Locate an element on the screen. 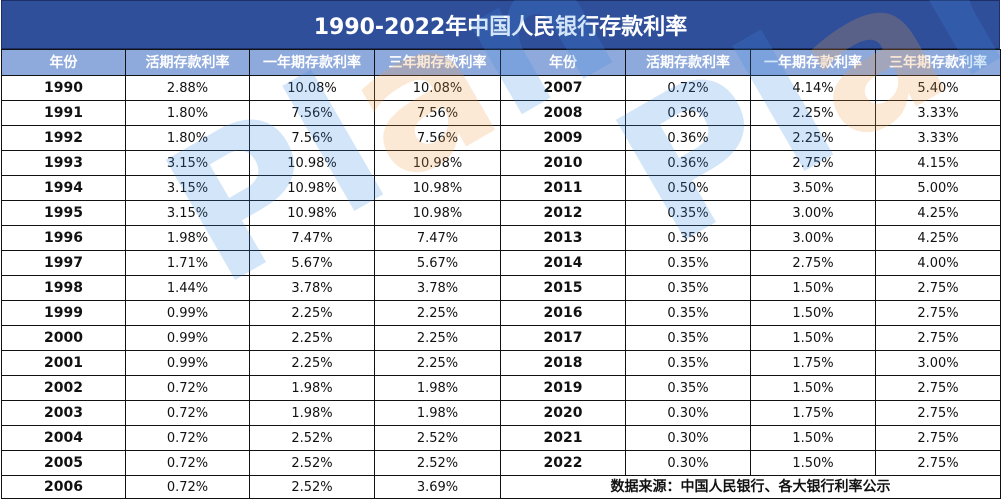 The height and width of the screenshot is (502, 1001). cell-year-right: 2014 is located at coordinates (563, 263).